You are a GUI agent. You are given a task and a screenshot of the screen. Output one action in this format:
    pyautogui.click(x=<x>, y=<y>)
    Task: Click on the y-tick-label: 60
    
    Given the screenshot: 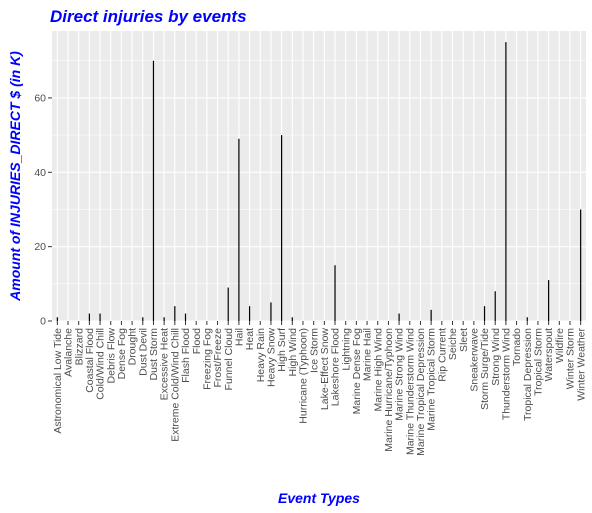 What is the action you would take?
    pyautogui.click(x=40, y=98)
    